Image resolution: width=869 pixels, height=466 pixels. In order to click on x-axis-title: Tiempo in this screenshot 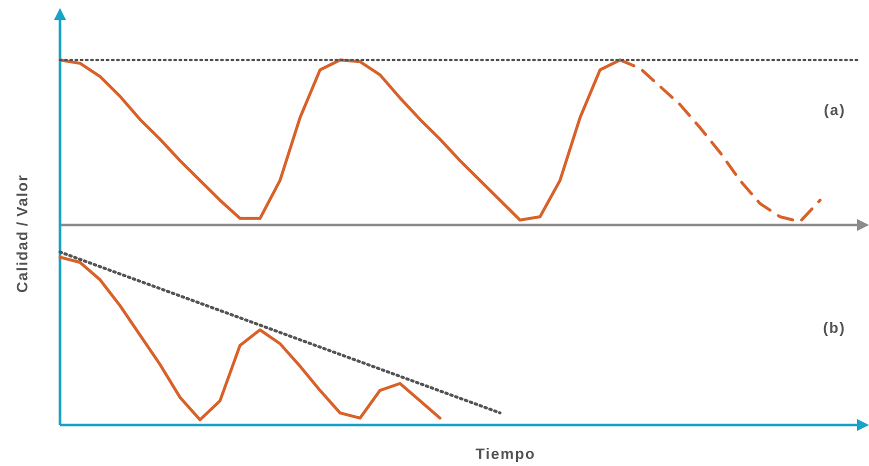, I will do `click(505, 455)`.